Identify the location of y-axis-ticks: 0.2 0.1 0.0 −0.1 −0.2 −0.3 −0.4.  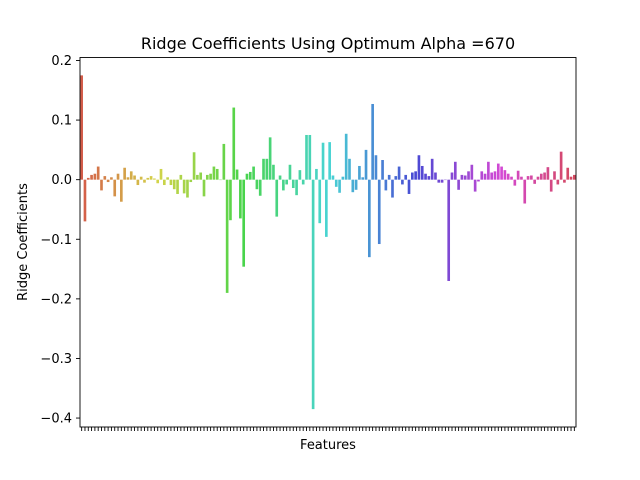
(60, 240).